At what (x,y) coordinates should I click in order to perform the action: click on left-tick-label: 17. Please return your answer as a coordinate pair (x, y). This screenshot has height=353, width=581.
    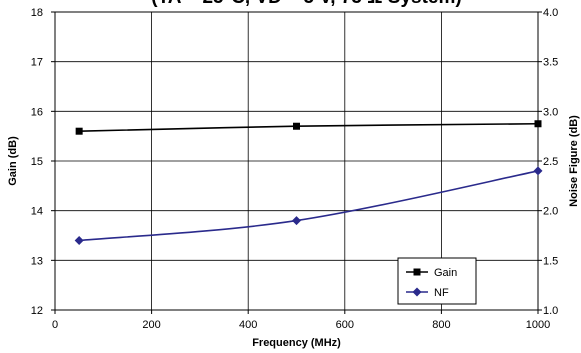
    Looking at the image, I should click on (37, 63).